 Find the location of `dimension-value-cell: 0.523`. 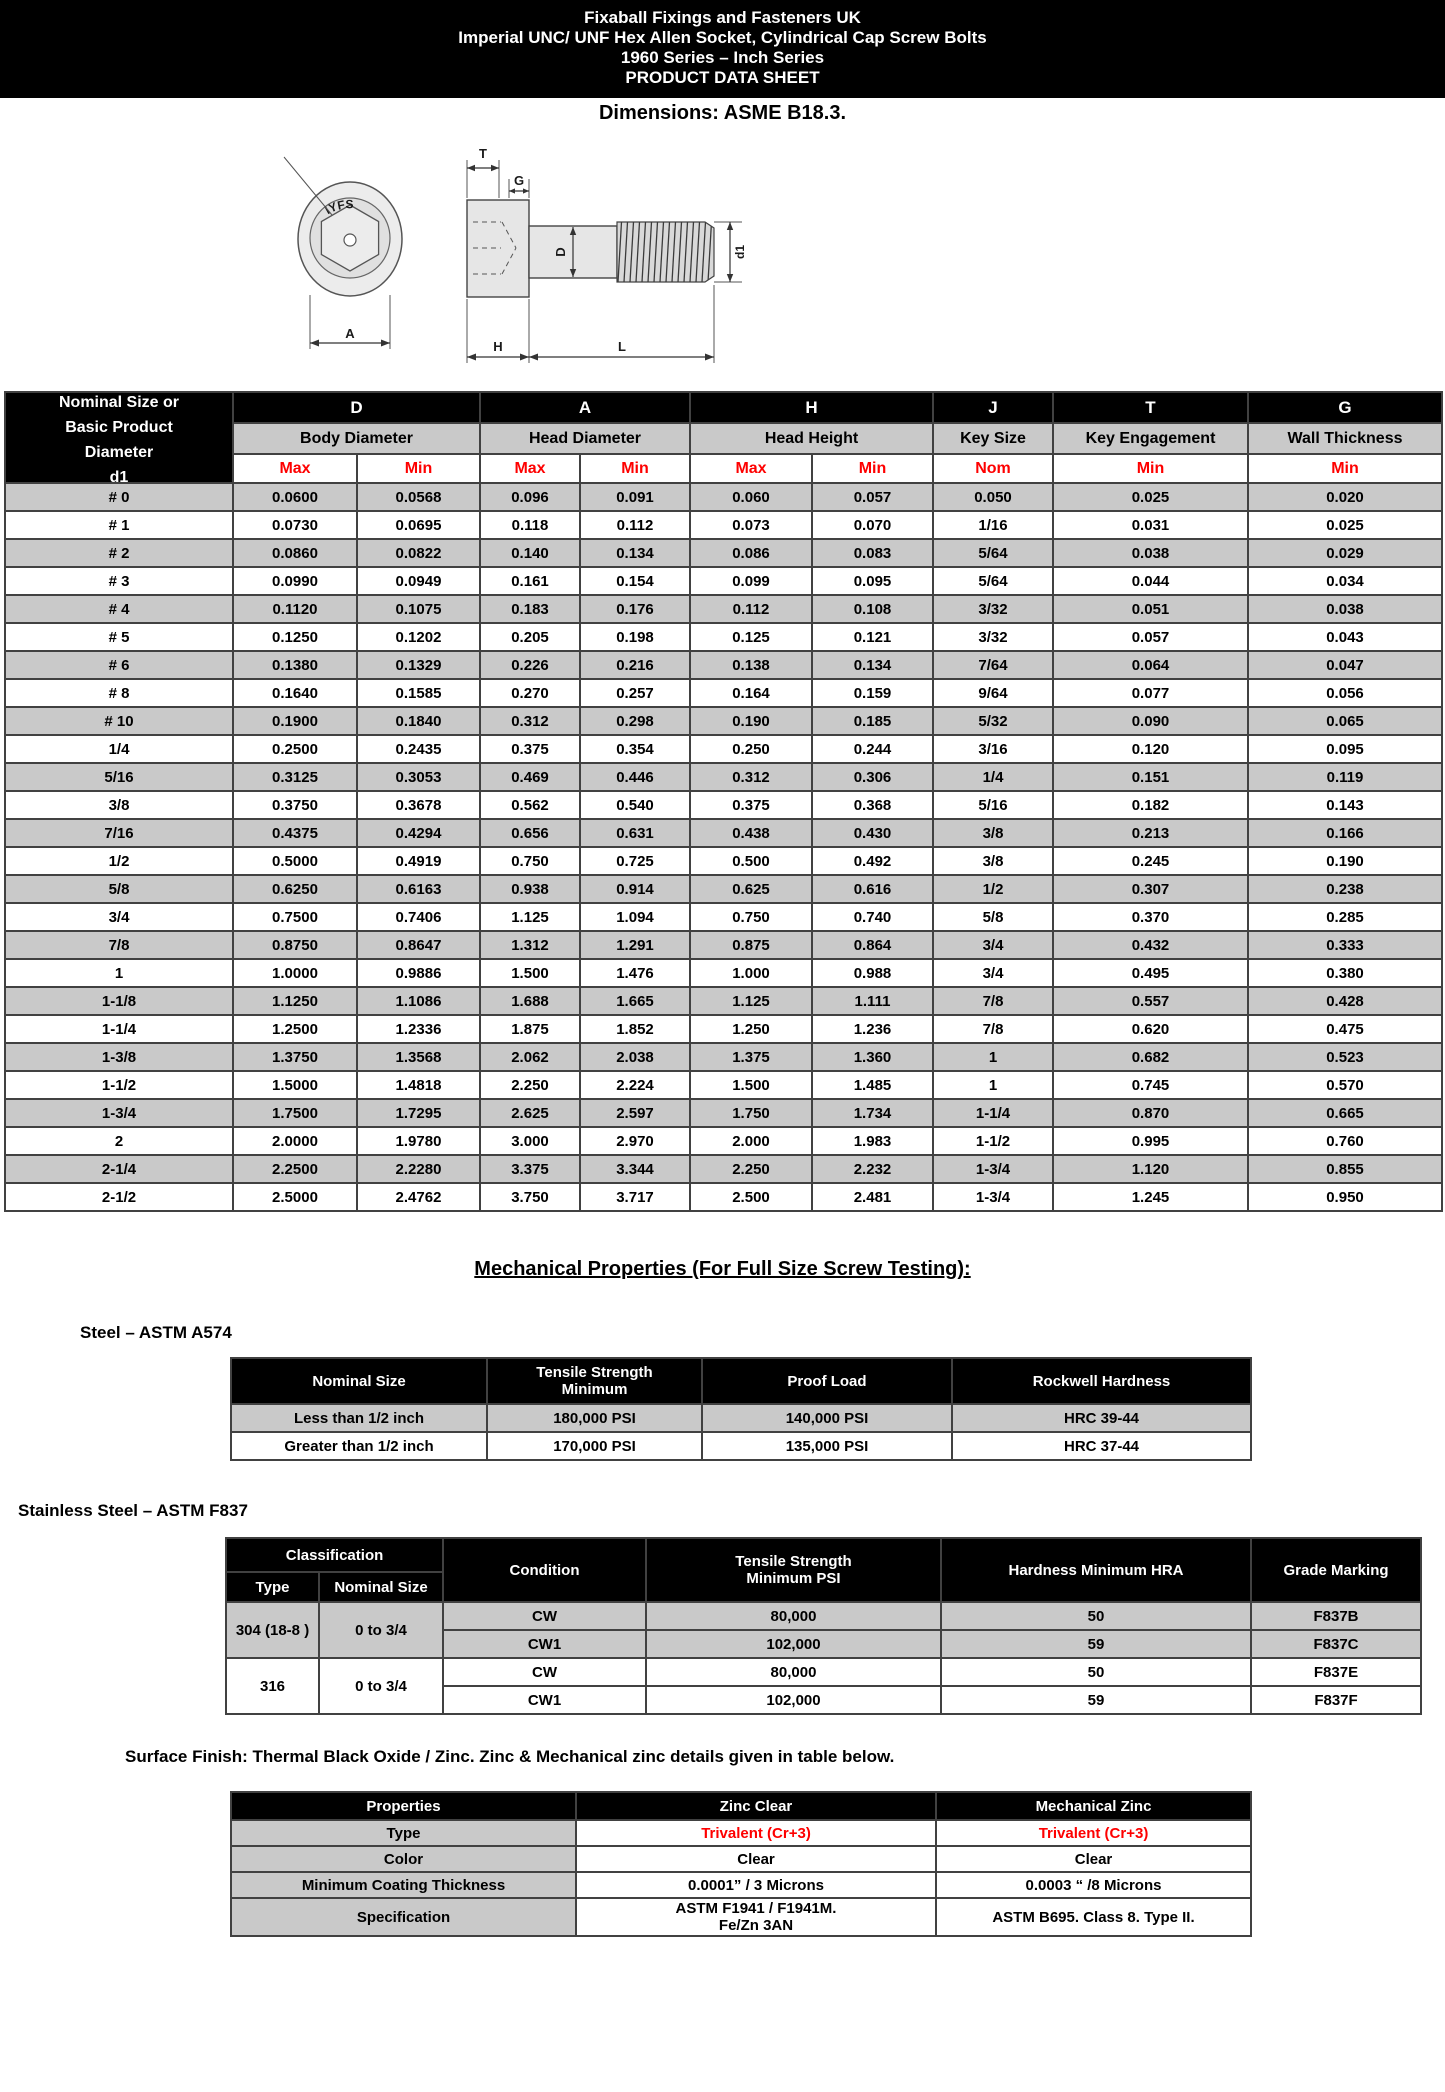

dimension-value-cell: 0.523 is located at coordinates (1345, 1057).